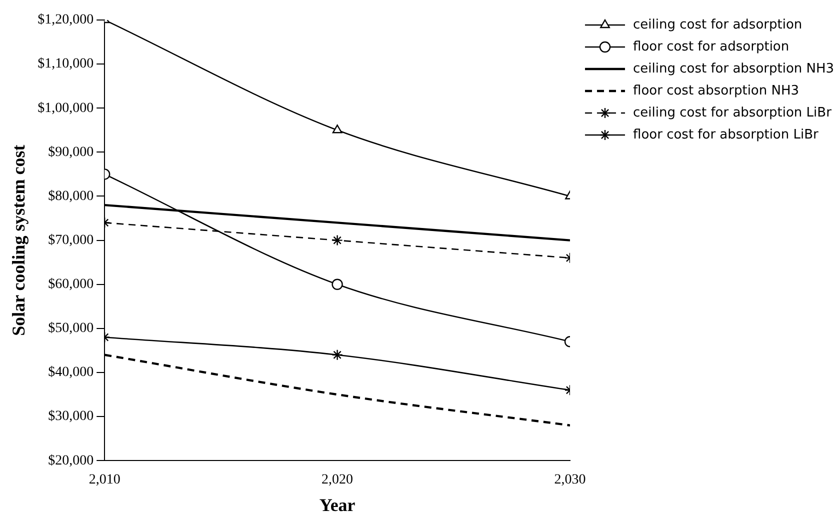 This screenshot has width=840, height=526. Describe the element at coordinates (71, 460) in the screenshot. I see `y-tick-label: $20,000` at that location.